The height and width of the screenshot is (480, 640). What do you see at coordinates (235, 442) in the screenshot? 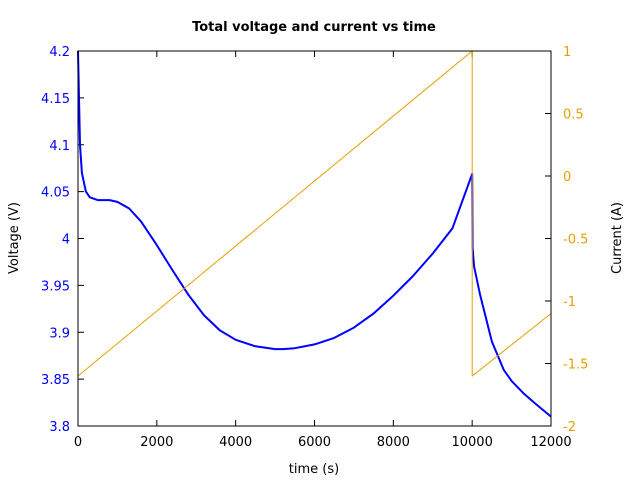
I see `x-tick-label: 4000` at bounding box center [235, 442].